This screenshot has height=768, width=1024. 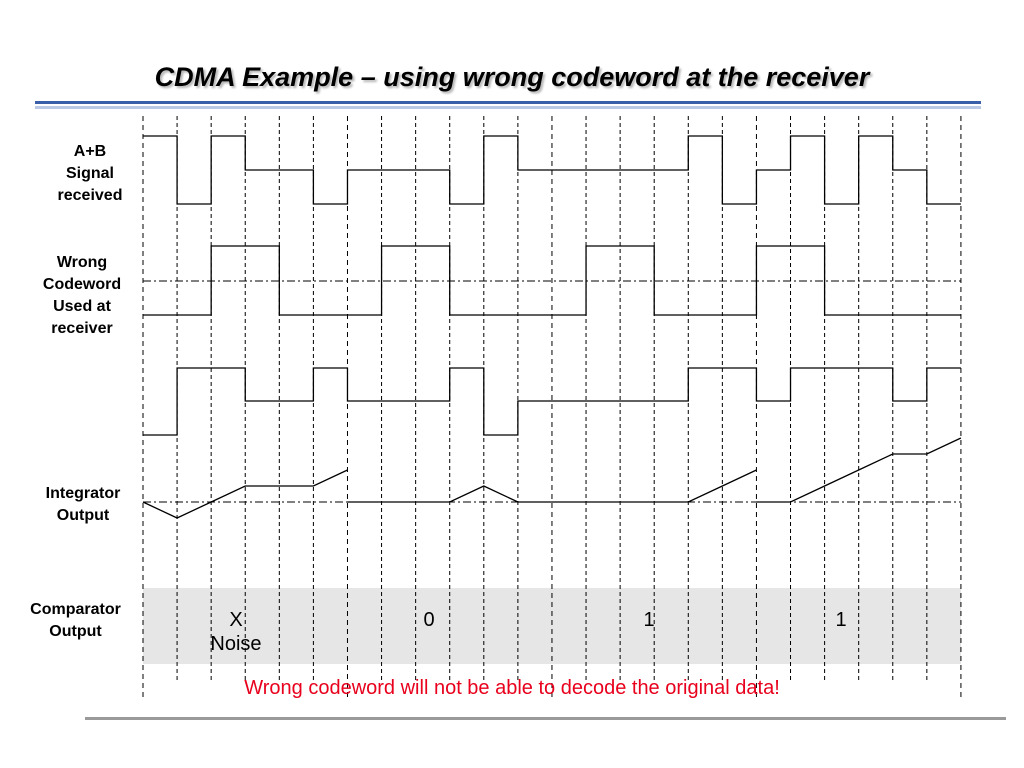 I want to click on comparator-value-block-1: X Noise, so click(x=236, y=632).